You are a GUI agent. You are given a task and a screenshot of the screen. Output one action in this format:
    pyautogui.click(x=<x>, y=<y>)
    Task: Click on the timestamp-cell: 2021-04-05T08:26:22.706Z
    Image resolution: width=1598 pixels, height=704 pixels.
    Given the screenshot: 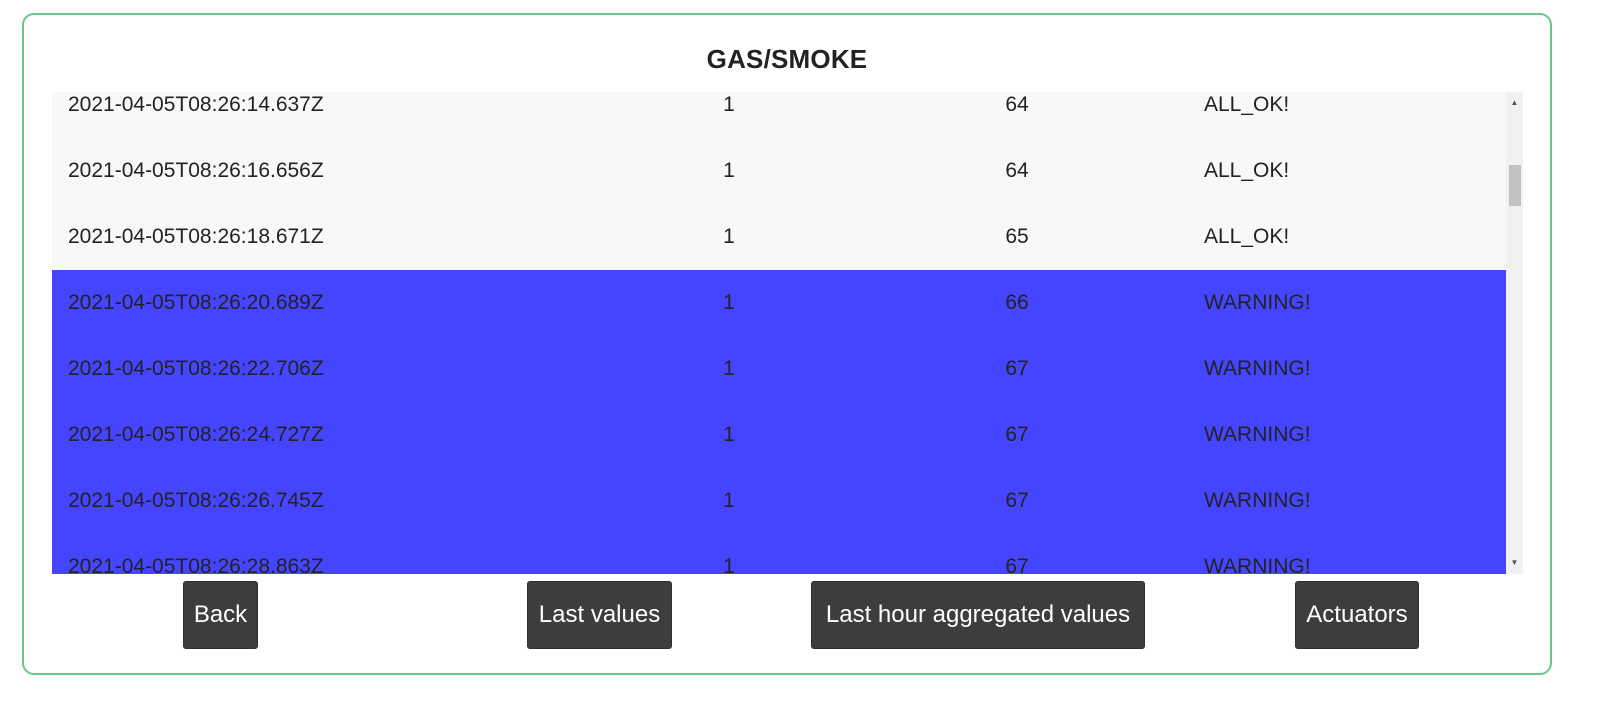 What is the action you would take?
    pyautogui.click(x=196, y=368)
    